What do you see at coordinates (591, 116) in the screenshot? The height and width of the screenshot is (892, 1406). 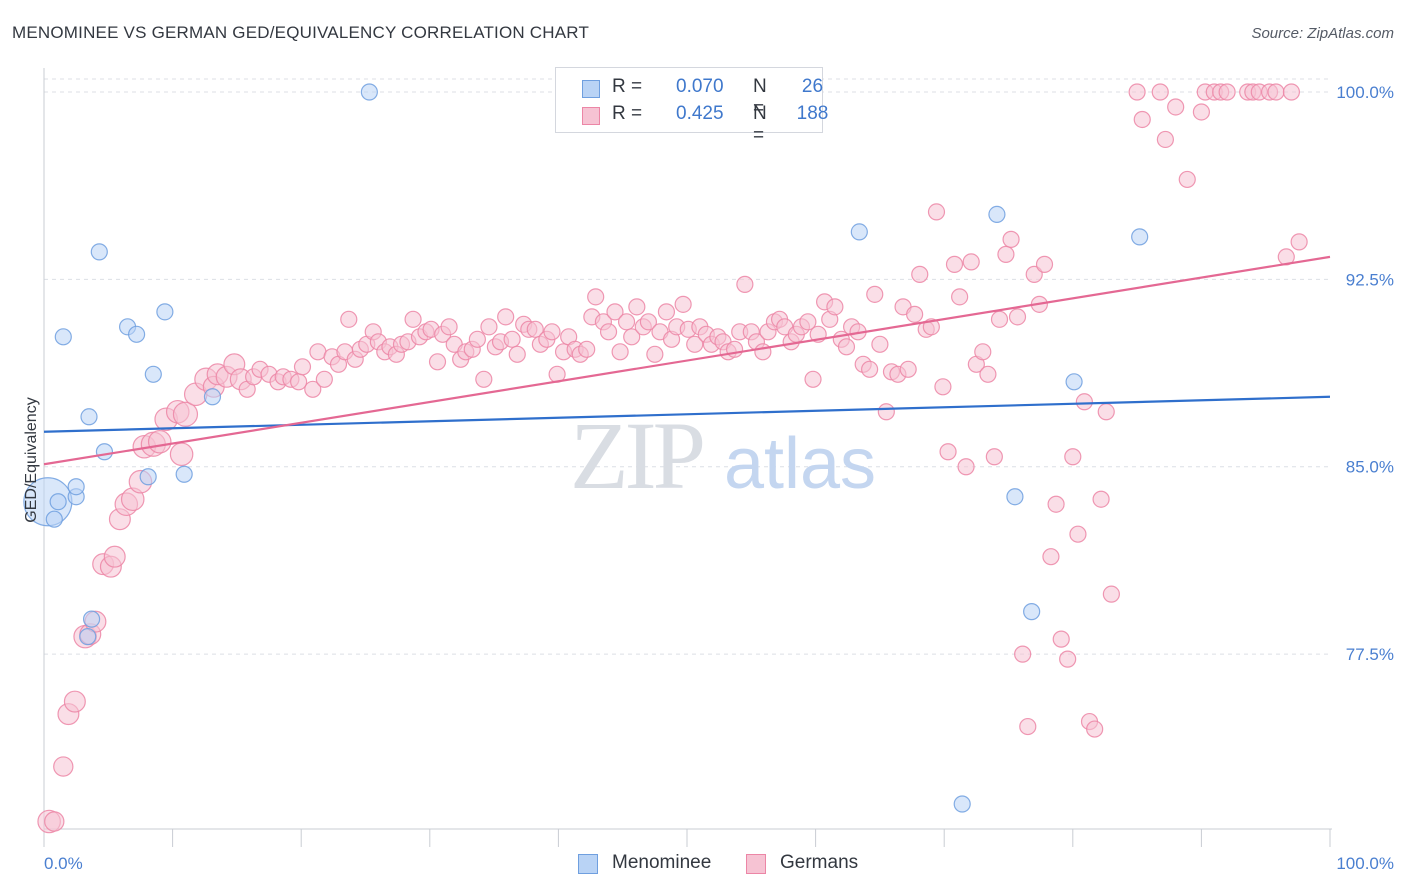 I see `legend-swatch-pink` at bounding box center [591, 116].